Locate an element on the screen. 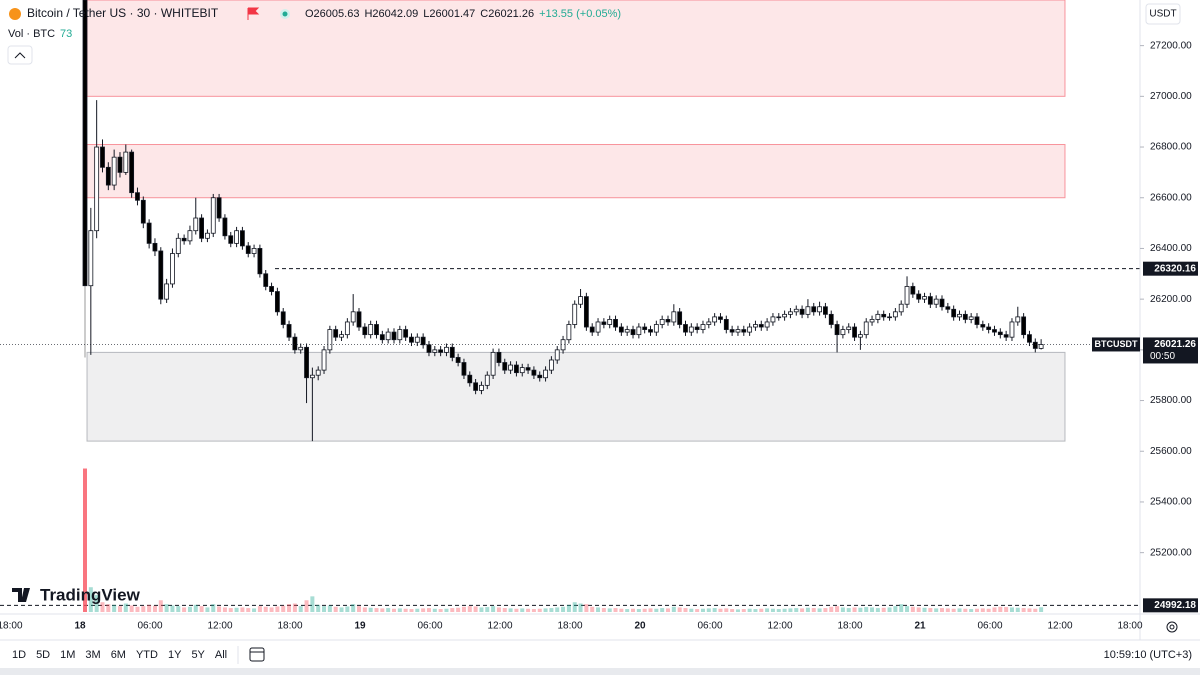 This screenshot has width=1200, height=675. y-tick-label: 26200.00 is located at coordinates (1171, 299).